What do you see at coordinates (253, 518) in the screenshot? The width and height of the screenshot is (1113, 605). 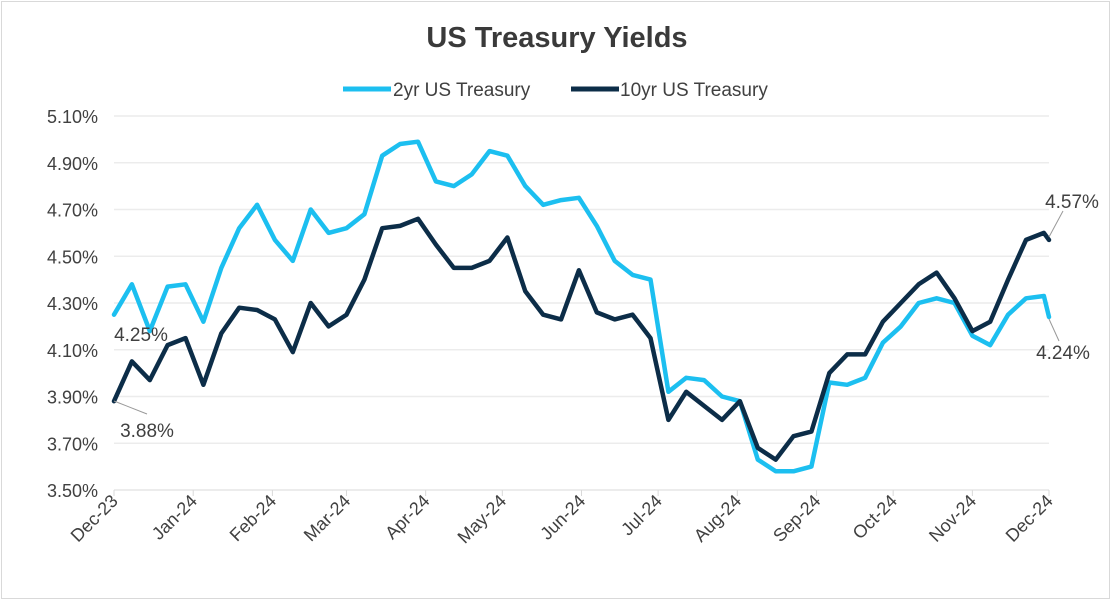 I see `x-tick-label: Feb-24` at bounding box center [253, 518].